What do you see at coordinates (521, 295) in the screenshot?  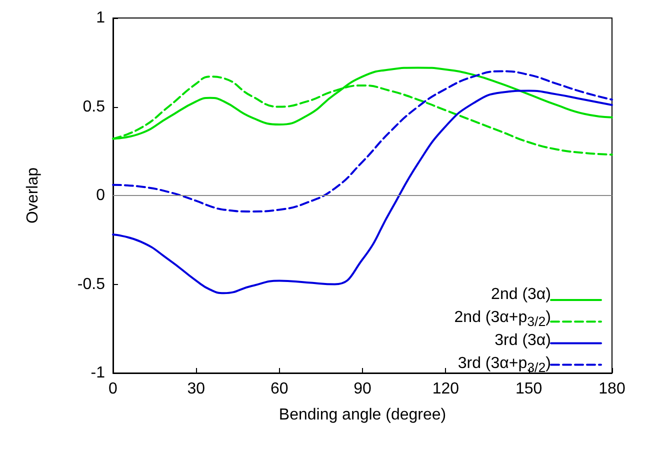 I see `legend-label: 2nd (3α)` at bounding box center [521, 295].